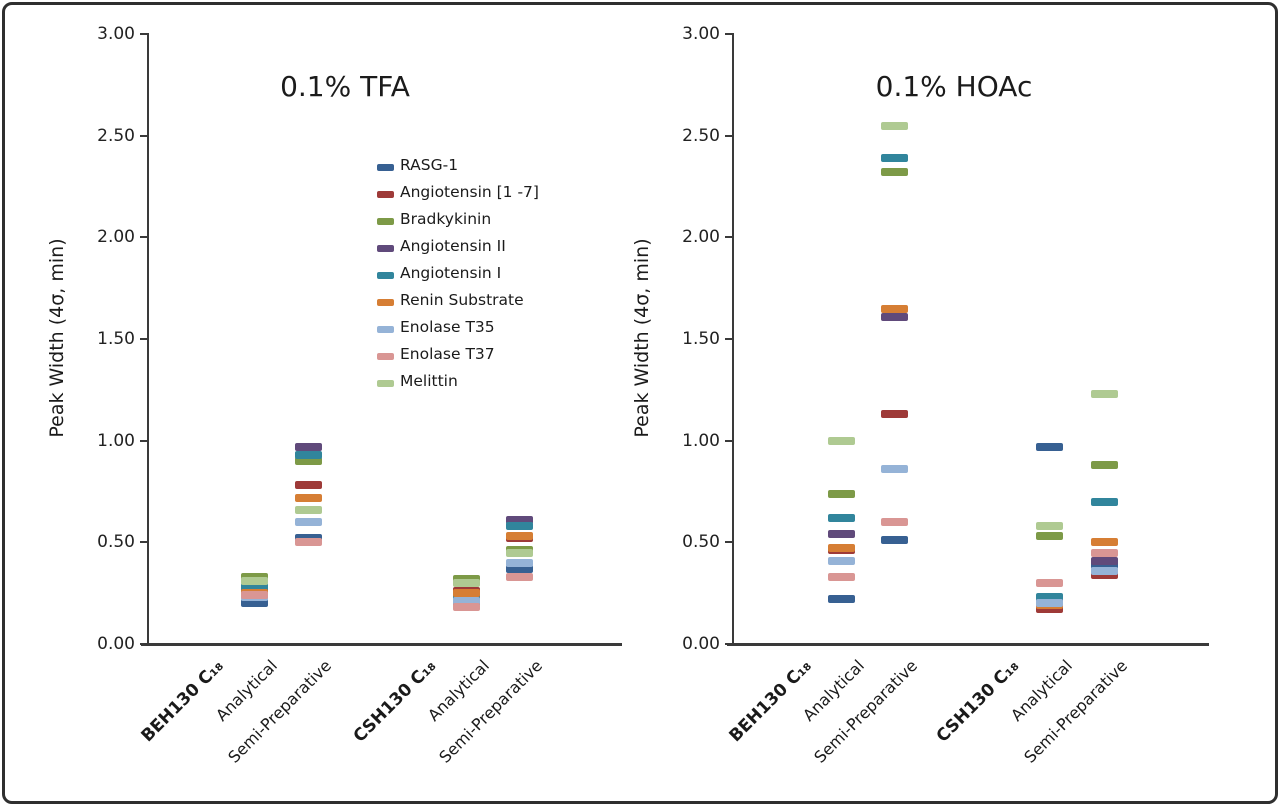 The image size is (1280, 806). What do you see at coordinates (447, 327) in the screenshot?
I see `legend-label-7: Enolase T35` at bounding box center [447, 327].